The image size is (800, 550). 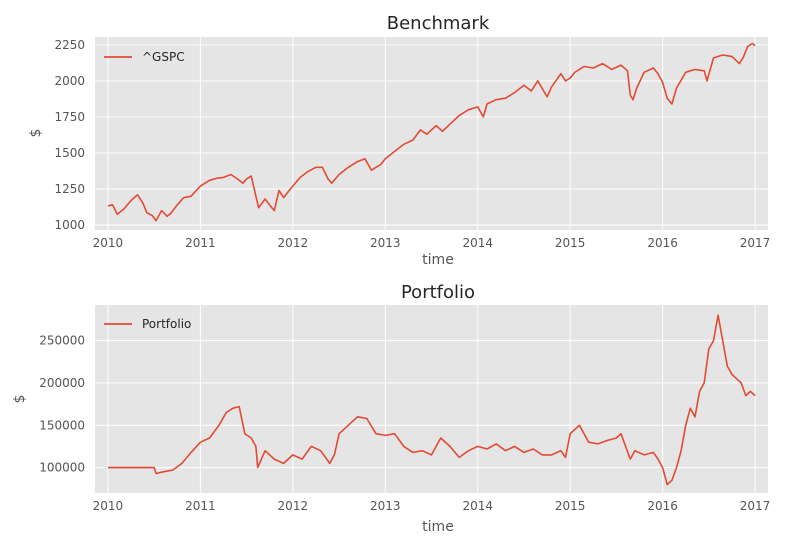 What do you see at coordinates (163, 57) in the screenshot?
I see `legend-label: ^GSPC` at bounding box center [163, 57].